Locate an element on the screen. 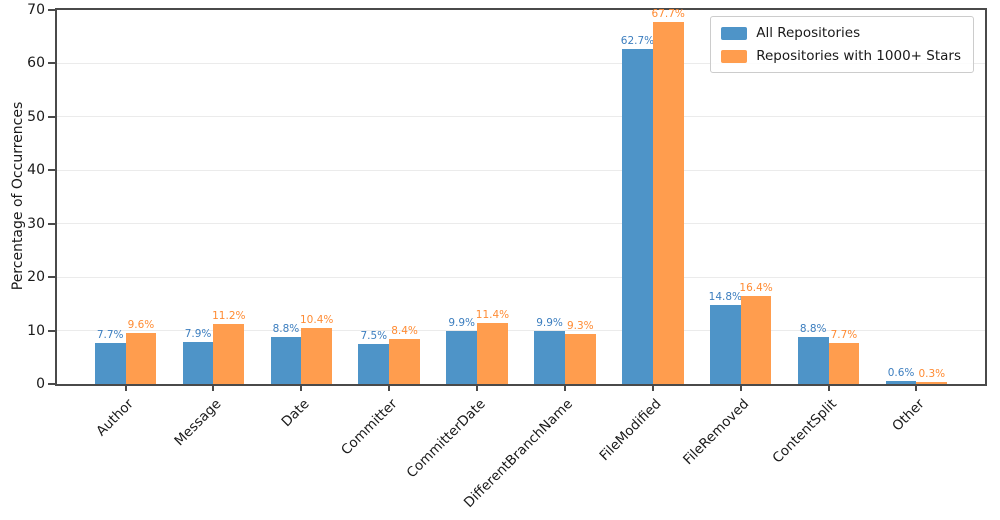 The width and height of the screenshot is (1000, 520). y-tick-label: 50 is located at coordinates (36, 116).